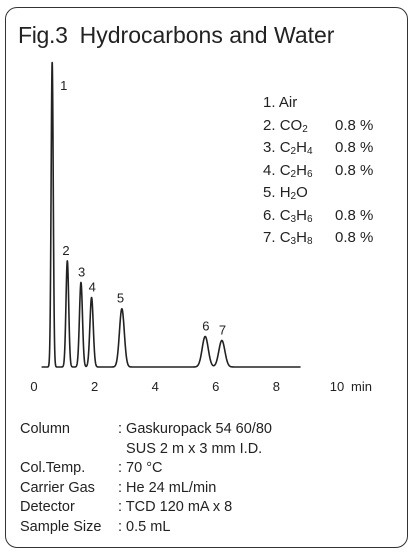 This screenshot has height=554, width=417. Describe the element at coordinates (53, 468) in the screenshot. I see `condition-key: Col.Temp.` at that location.